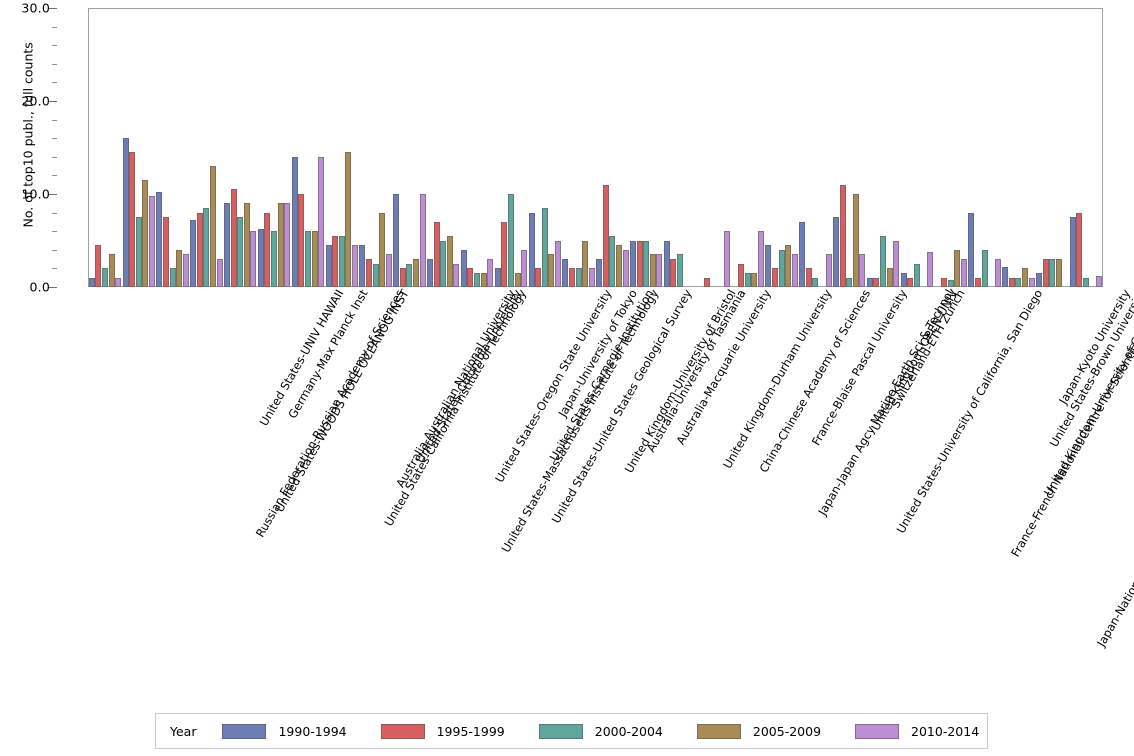 The height and width of the screenshot is (756, 1134). I want to click on legend-entry: 2000-2004, so click(600, 731).